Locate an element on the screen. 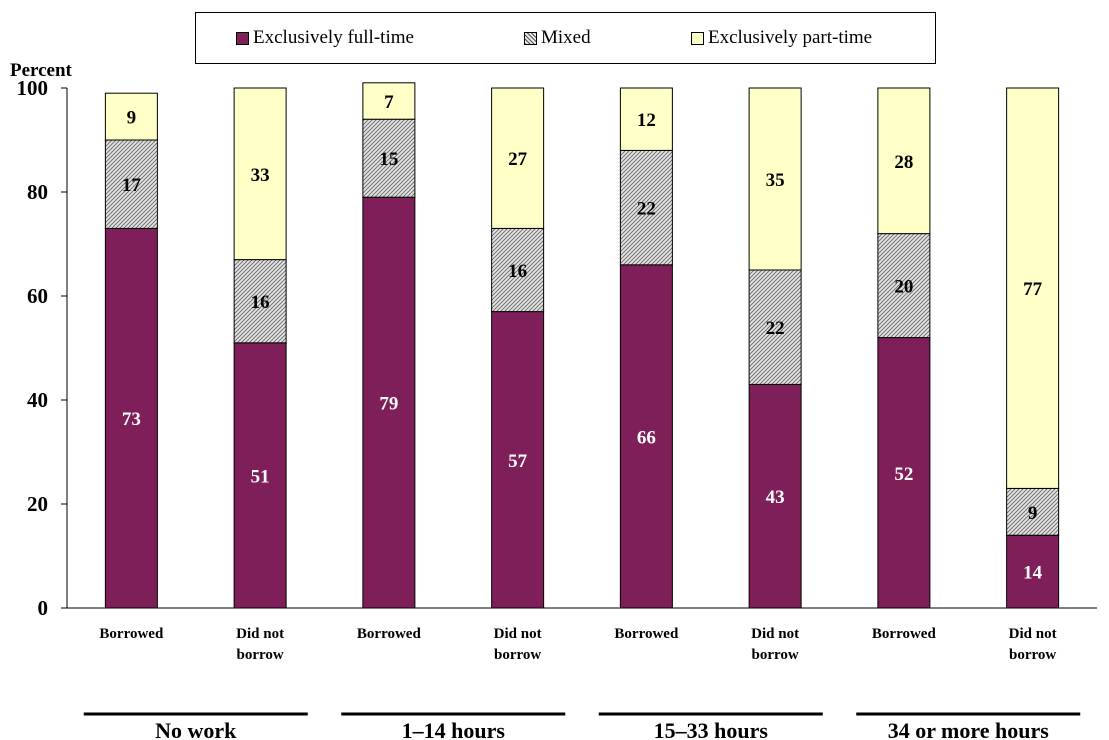 The height and width of the screenshot is (740, 1109). data-label: 20 is located at coordinates (903, 287).